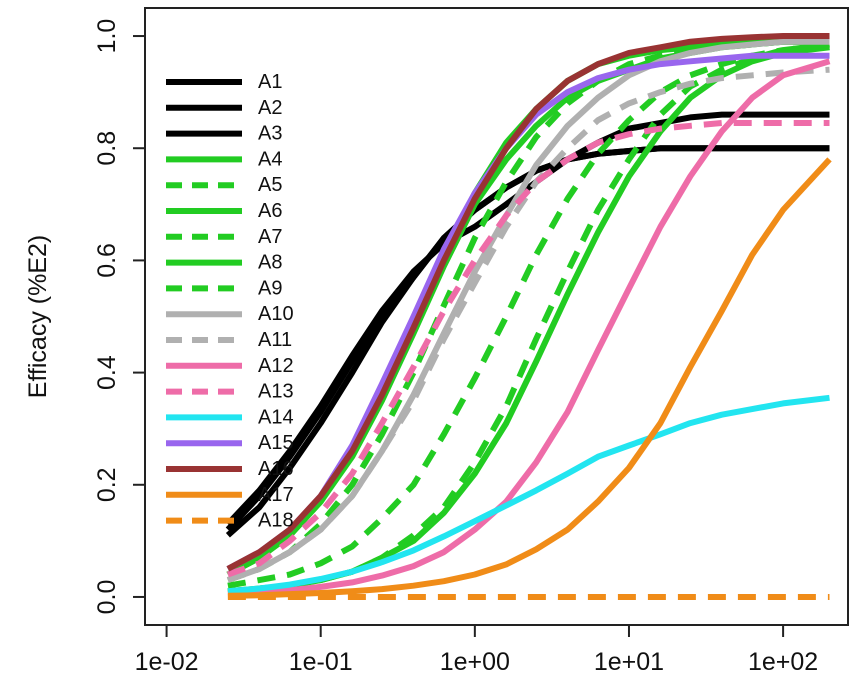 The height and width of the screenshot is (681, 852). Describe the element at coordinates (230, 314) in the screenshot. I see `legend-entry-a10: A10` at that location.